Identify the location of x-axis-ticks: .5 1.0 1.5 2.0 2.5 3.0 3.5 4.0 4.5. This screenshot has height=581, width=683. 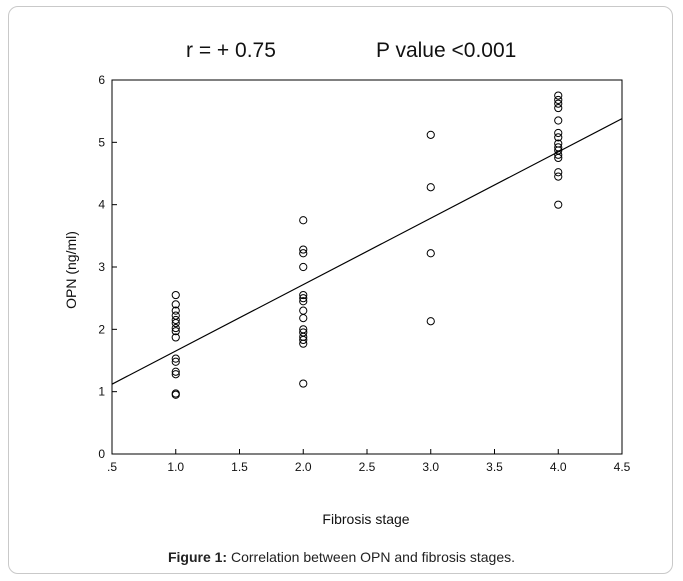
(369, 461).